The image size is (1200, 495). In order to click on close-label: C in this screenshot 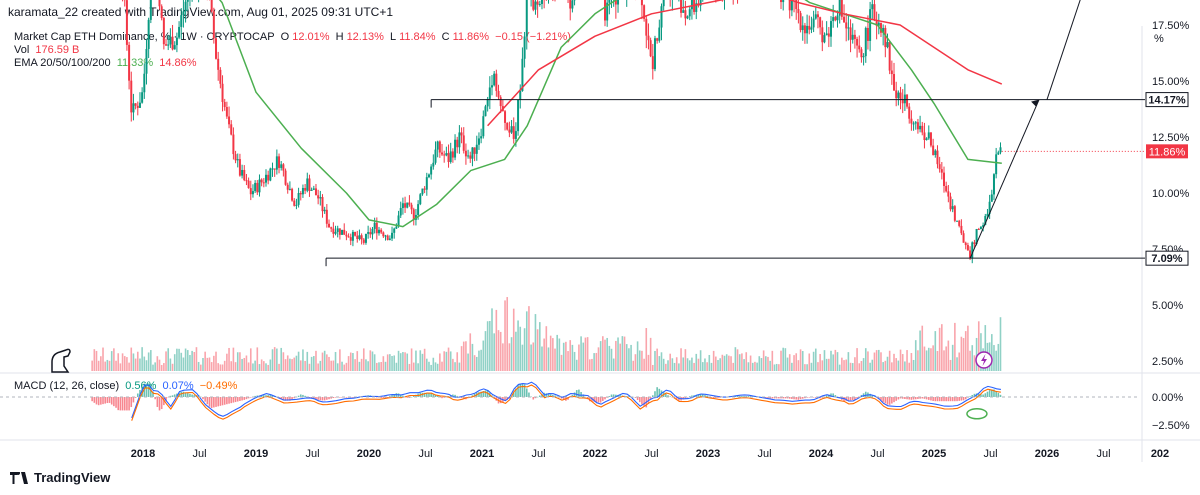, I will do `click(445, 37)`.